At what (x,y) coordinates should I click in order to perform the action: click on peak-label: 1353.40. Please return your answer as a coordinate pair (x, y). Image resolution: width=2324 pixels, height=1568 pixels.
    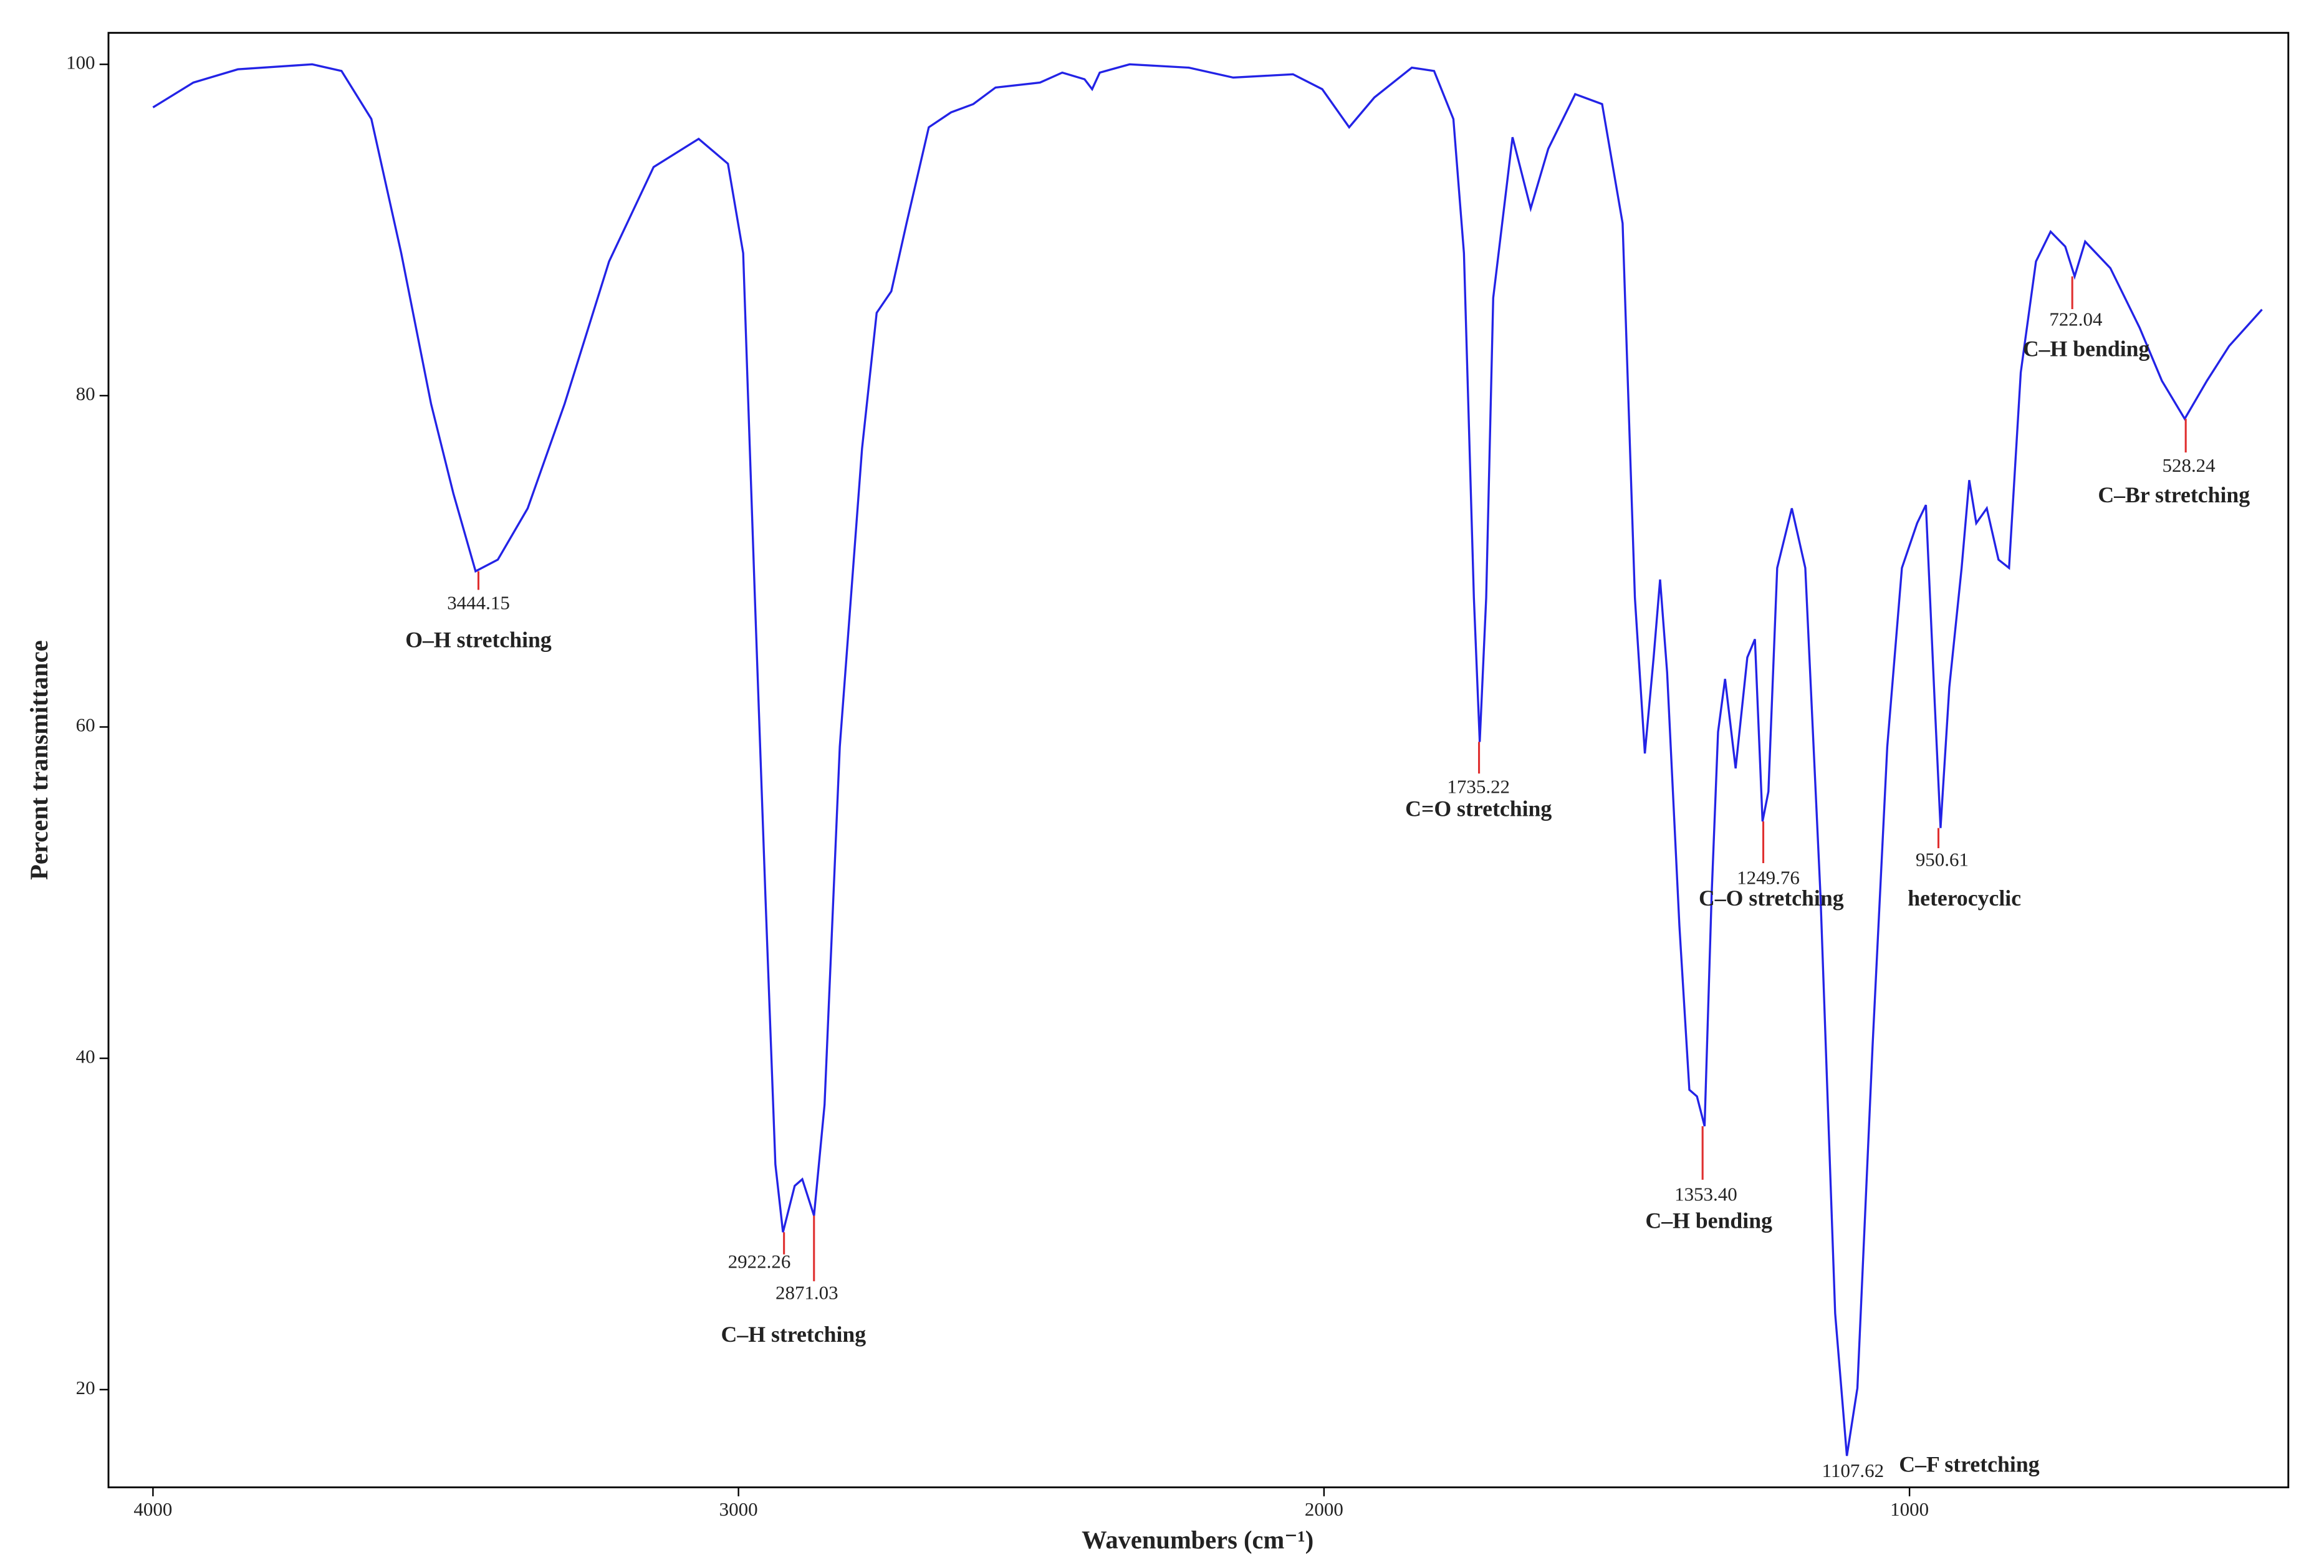
    Looking at the image, I should click on (1706, 1194).